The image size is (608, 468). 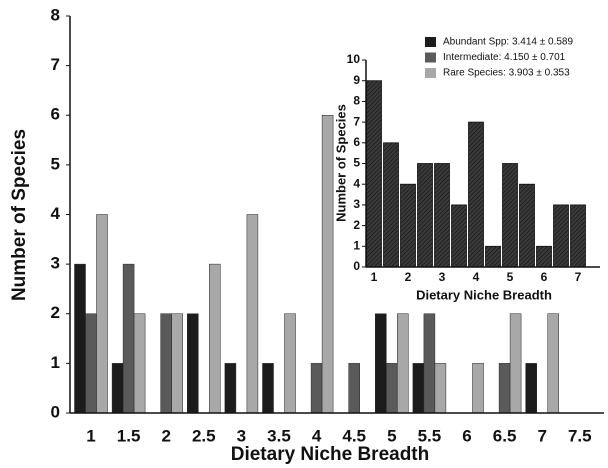 I want to click on x-tick-label: 1.5, so click(x=129, y=435).